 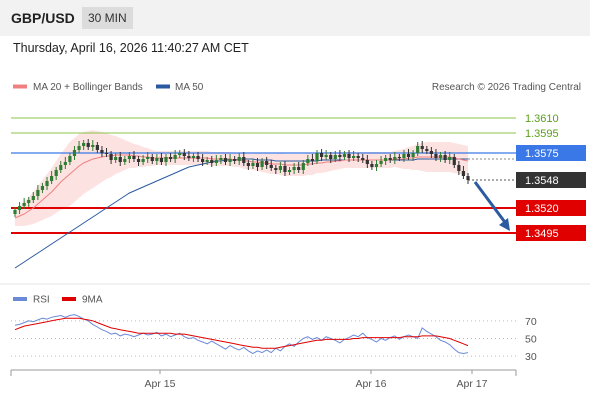 I want to click on level-1-3520-tag, so click(x=551, y=208).